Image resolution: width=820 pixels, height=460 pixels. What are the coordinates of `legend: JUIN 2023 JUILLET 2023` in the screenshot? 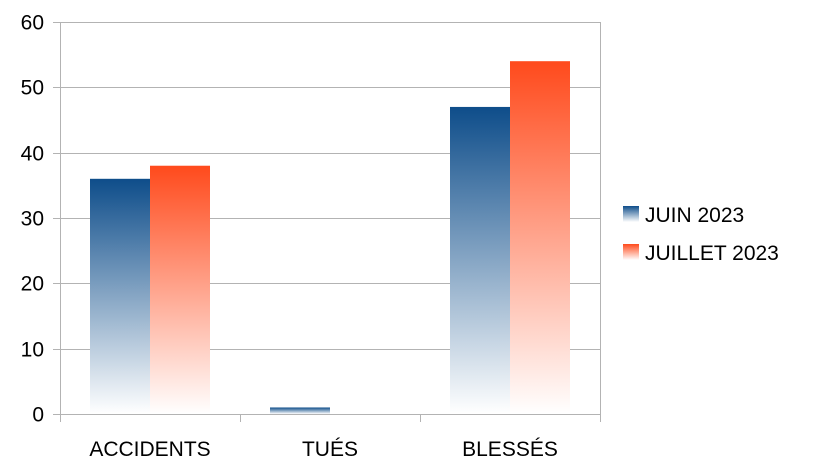 It's located at (701, 234).